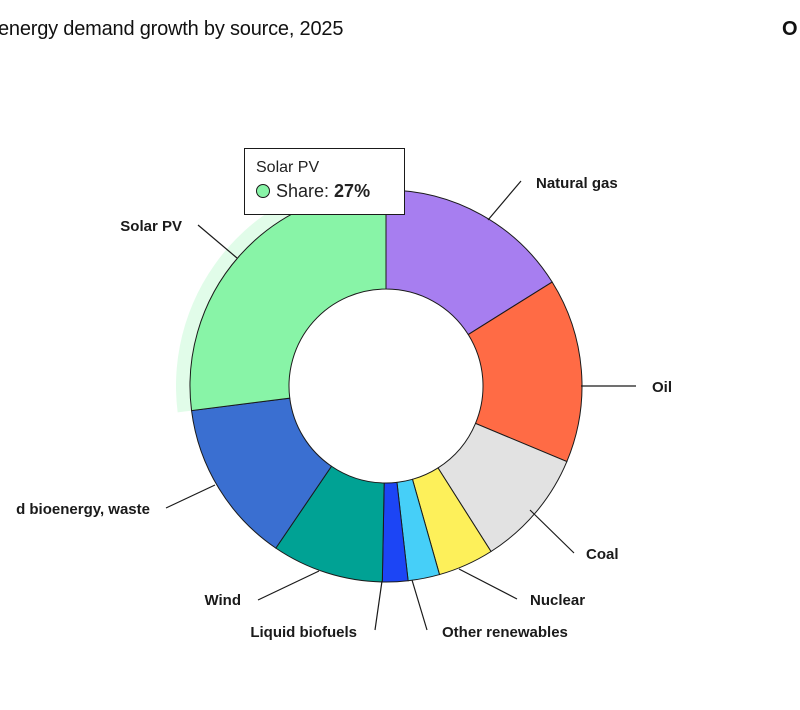  I want to click on slice-label-wind: Wind, so click(222, 600).